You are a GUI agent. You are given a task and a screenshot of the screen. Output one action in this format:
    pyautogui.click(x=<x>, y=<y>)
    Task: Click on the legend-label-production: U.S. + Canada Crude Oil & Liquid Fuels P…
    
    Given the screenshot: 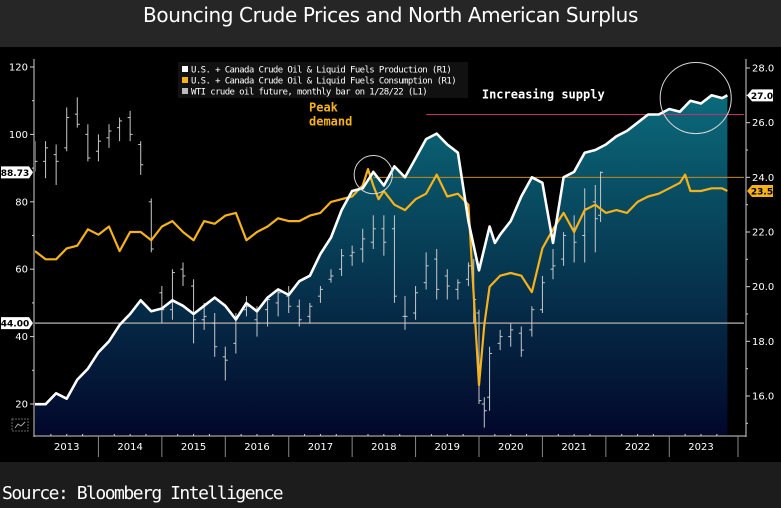 What is the action you would take?
    pyautogui.click(x=321, y=71)
    